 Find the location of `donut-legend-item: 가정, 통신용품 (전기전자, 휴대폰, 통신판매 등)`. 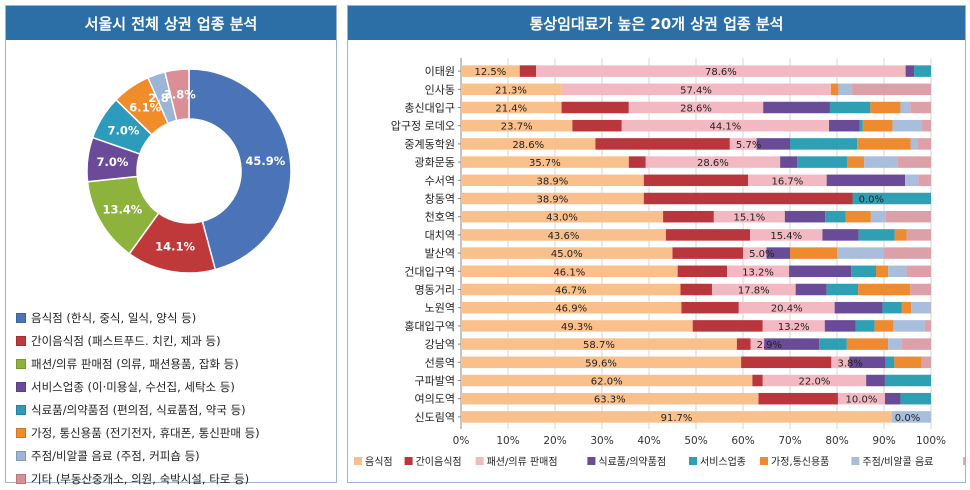

donut-legend-item: 가정, 통신용품 (전기전자, 휴대폰, 통신판매 등) is located at coordinates (175, 432).